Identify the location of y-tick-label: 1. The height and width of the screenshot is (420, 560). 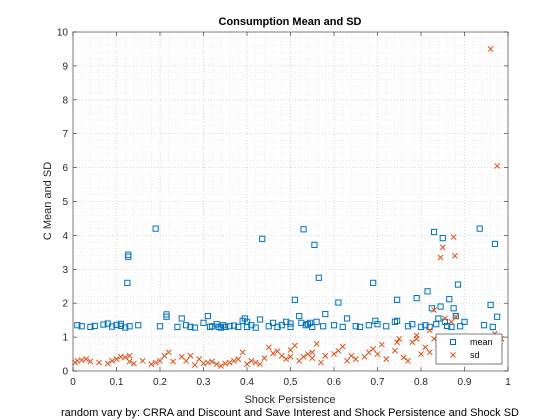
(65, 338).